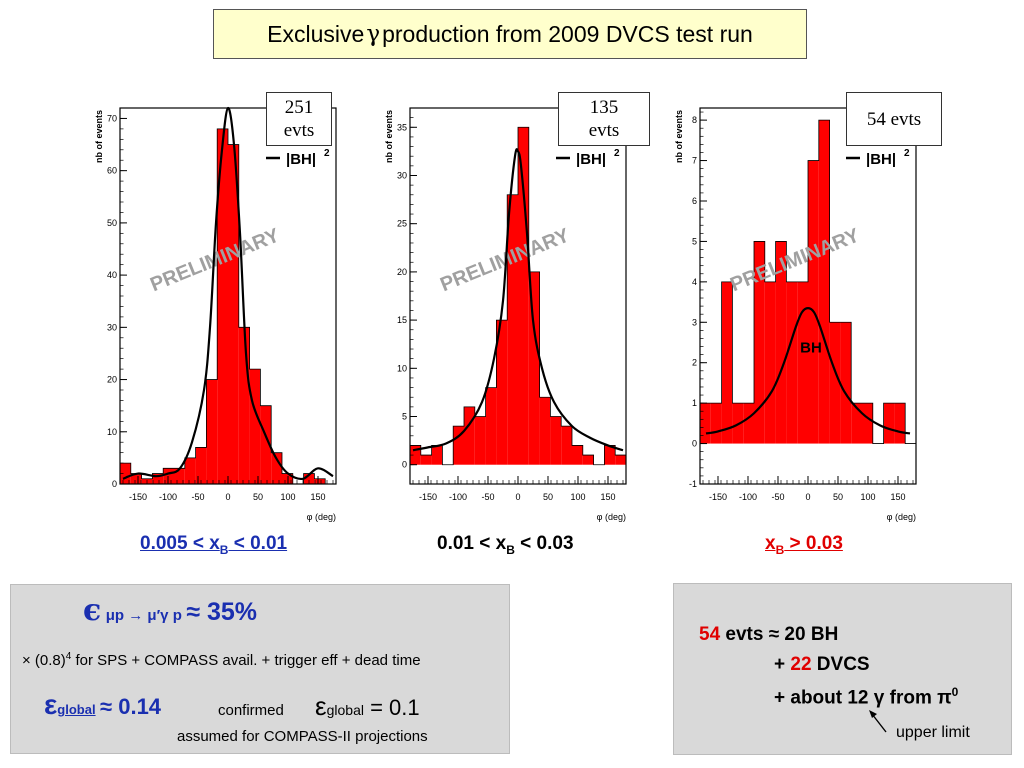  What do you see at coordinates (112, 171) in the screenshot?
I see `y-tick-label: 60` at bounding box center [112, 171].